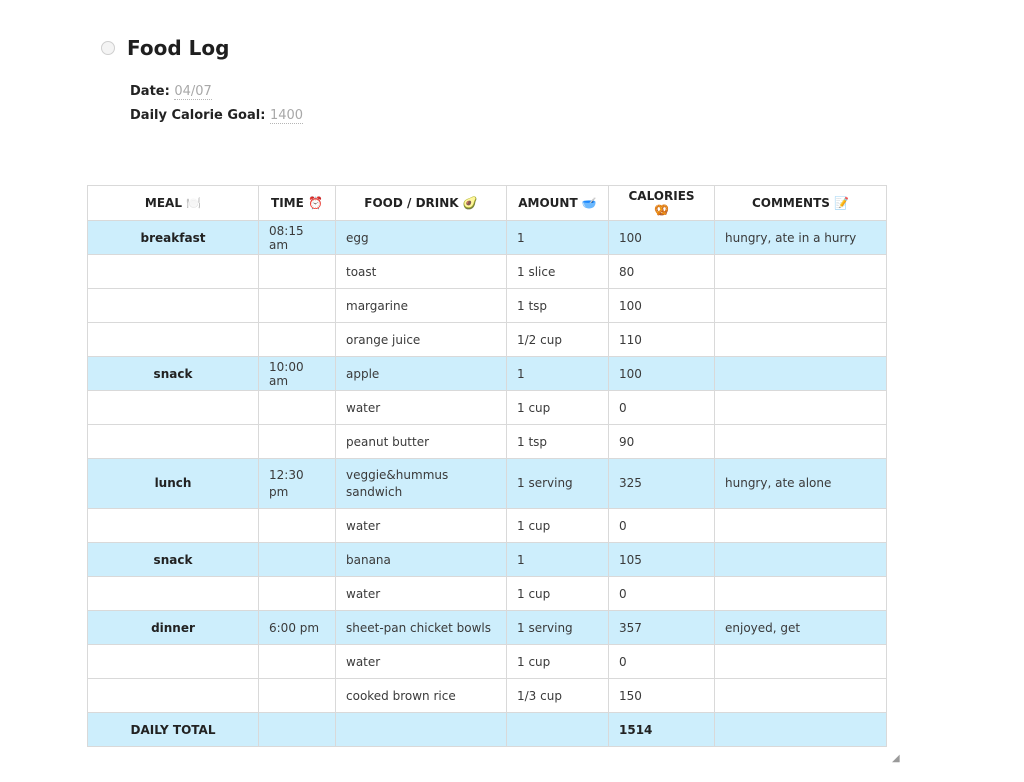 This screenshot has height=782, width=1024. Describe the element at coordinates (286, 116) in the screenshot. I see `calorie-goal-value: 1400` at that location.